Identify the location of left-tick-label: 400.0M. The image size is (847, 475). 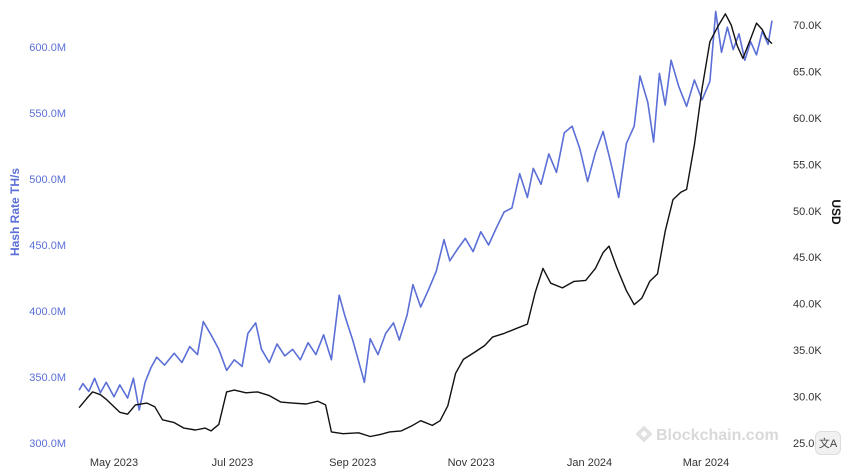
(47, 312).